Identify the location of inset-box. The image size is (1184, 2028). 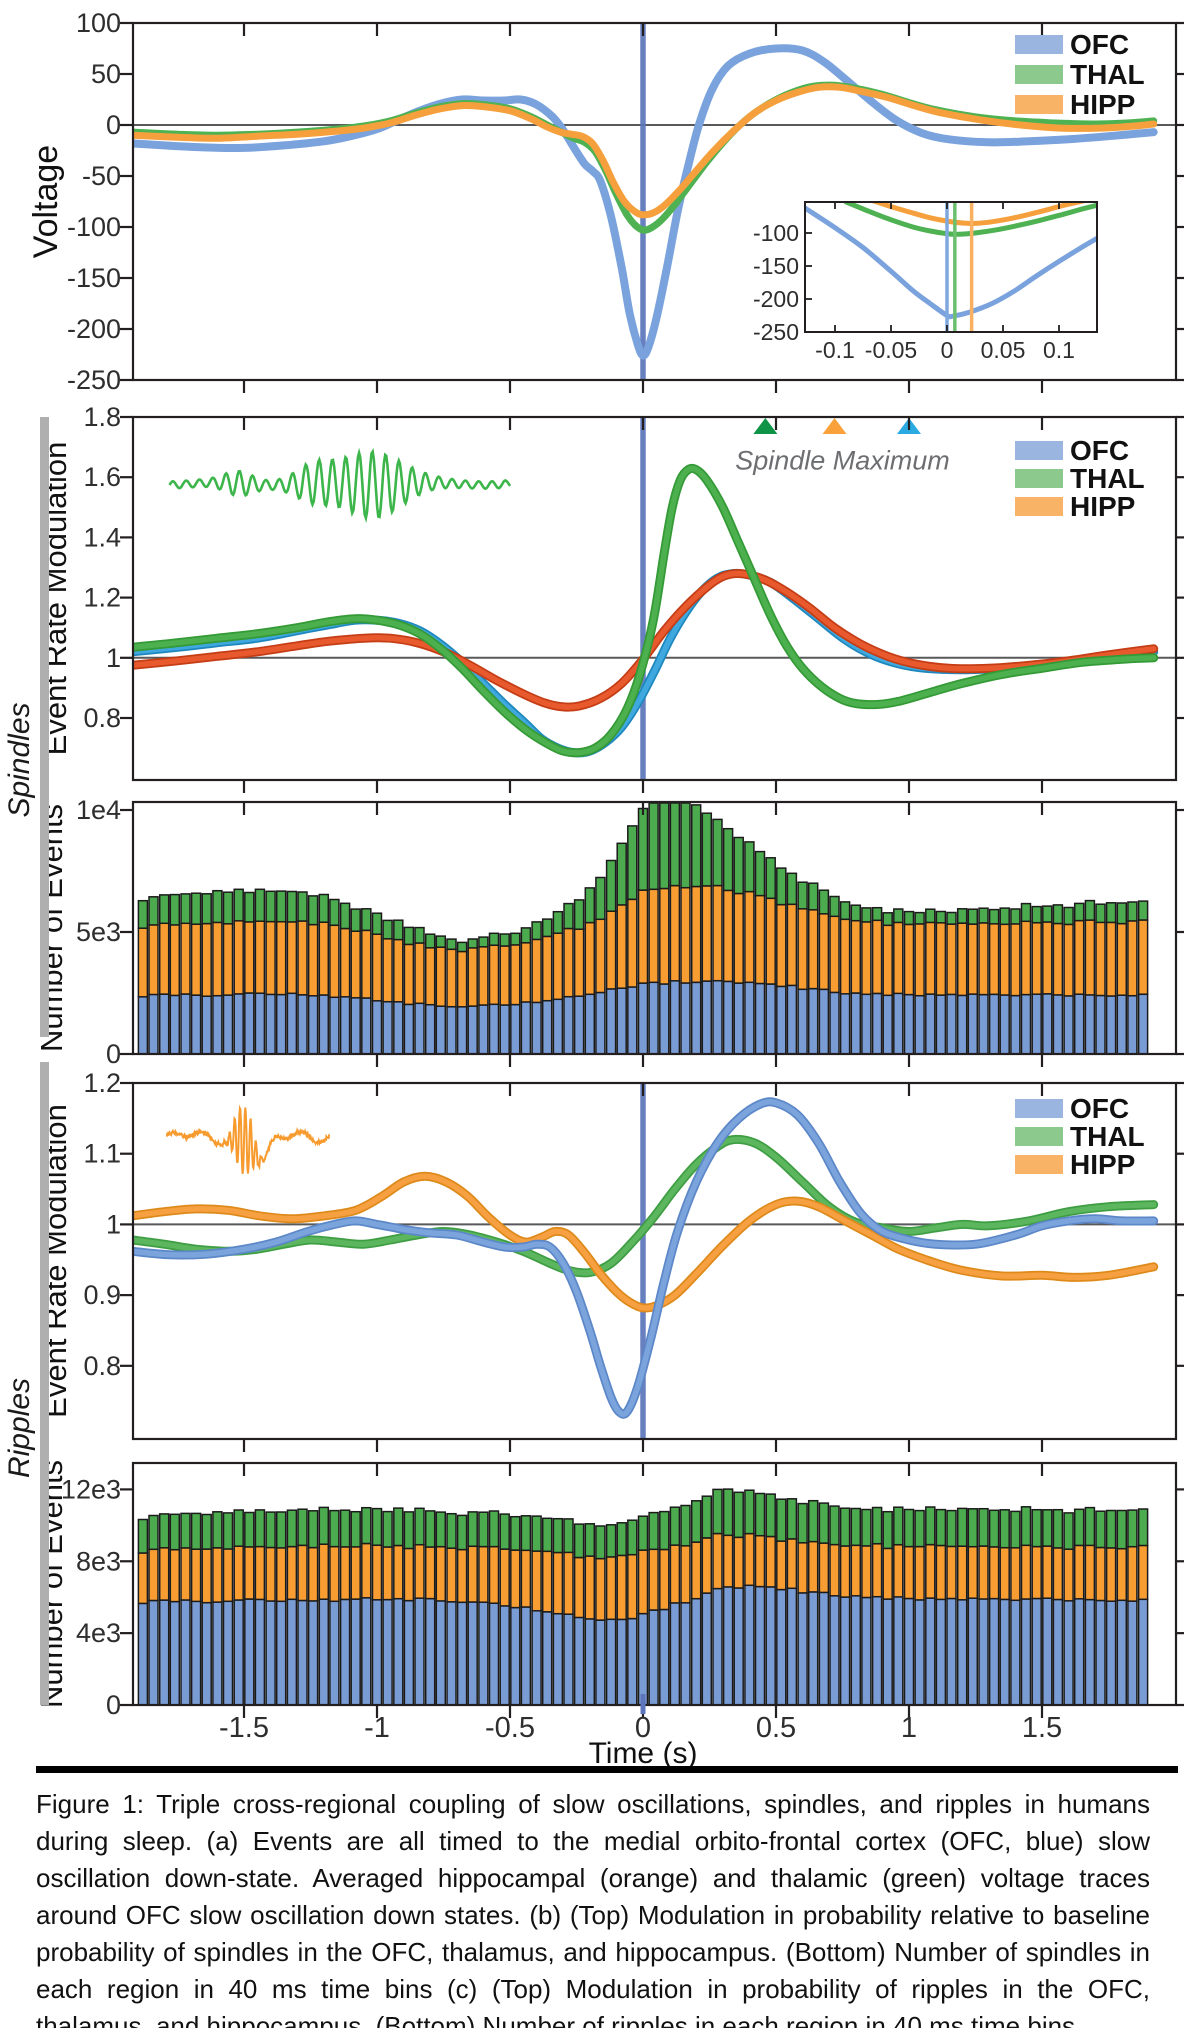
(951, 267).